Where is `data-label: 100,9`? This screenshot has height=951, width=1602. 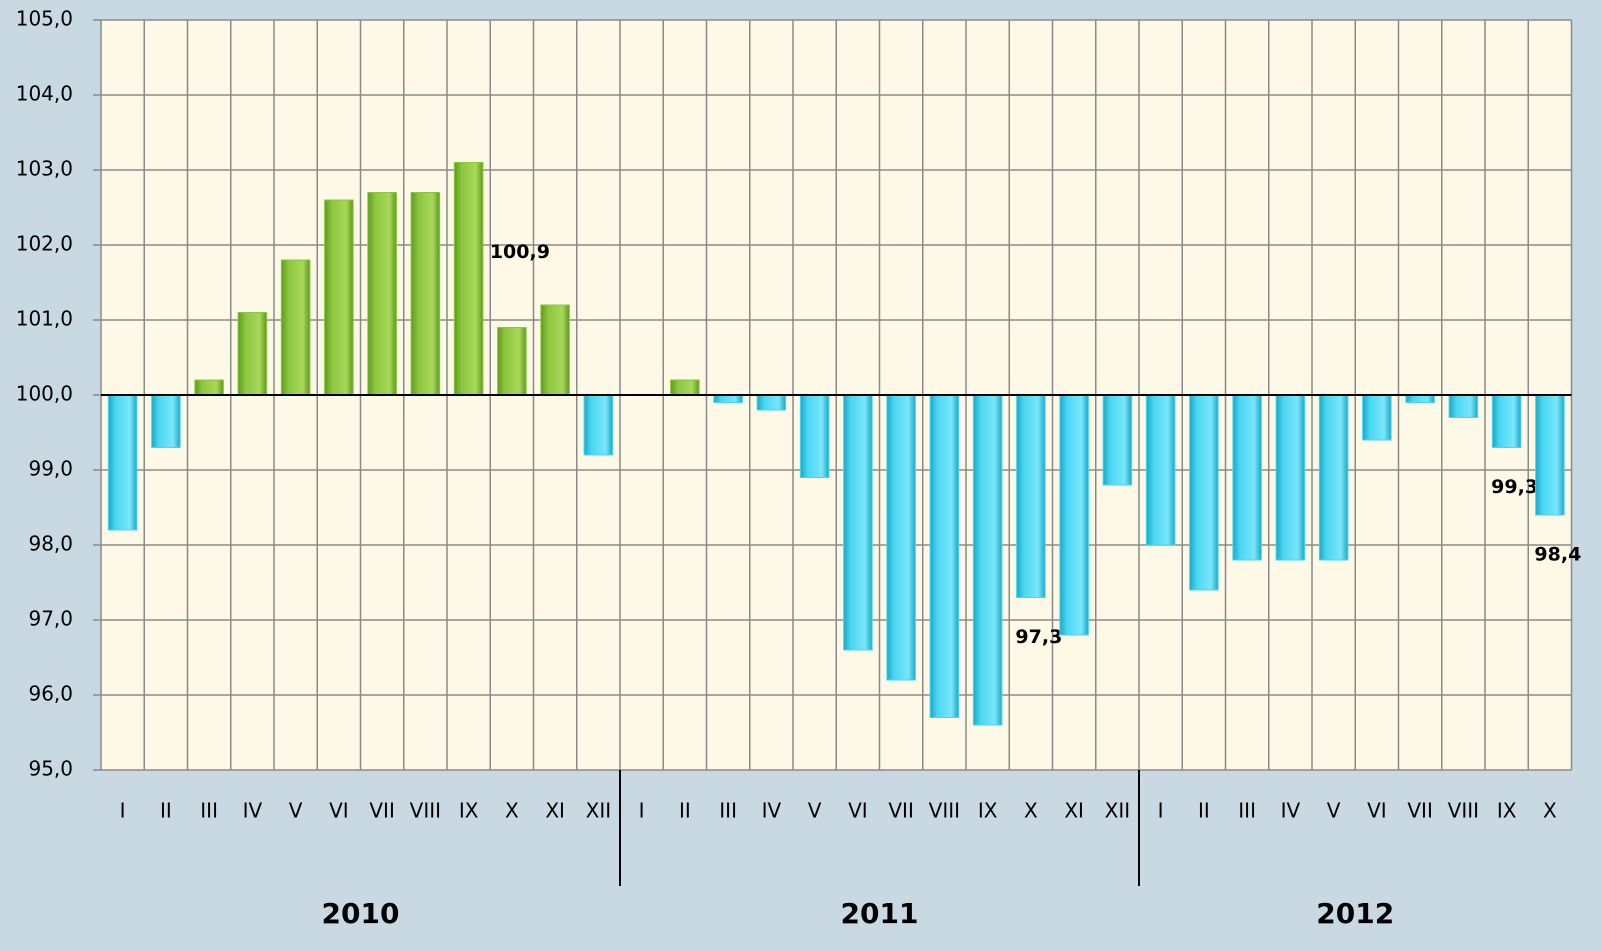
data-label: 100,9 is located at coordinates (520, 252).